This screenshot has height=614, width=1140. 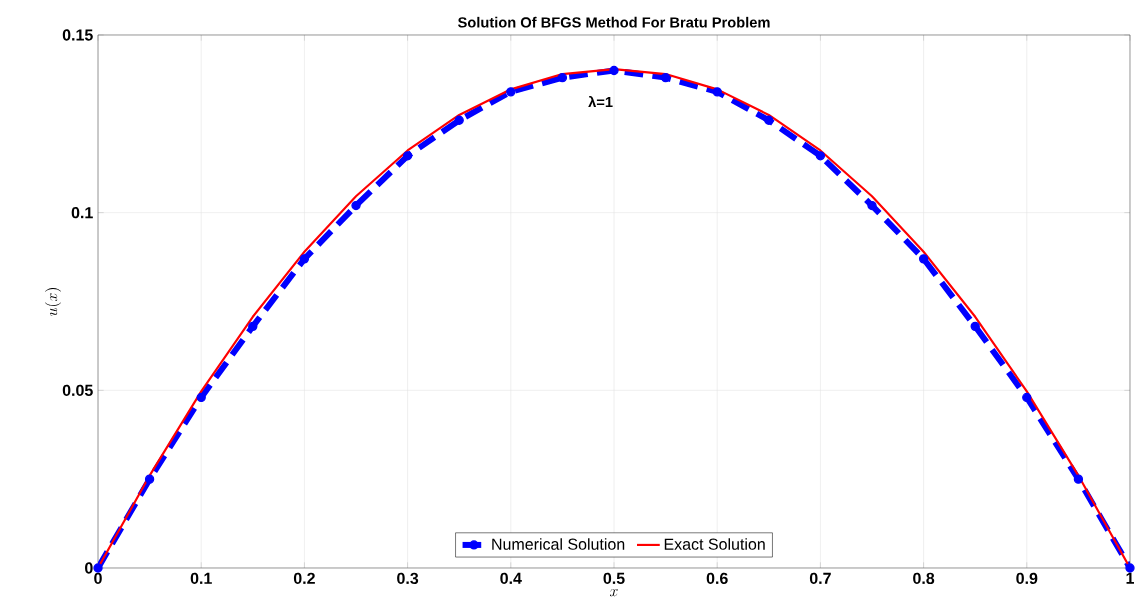 I want to click on x-tick-label: 0.1, so click(x=201, y=578).